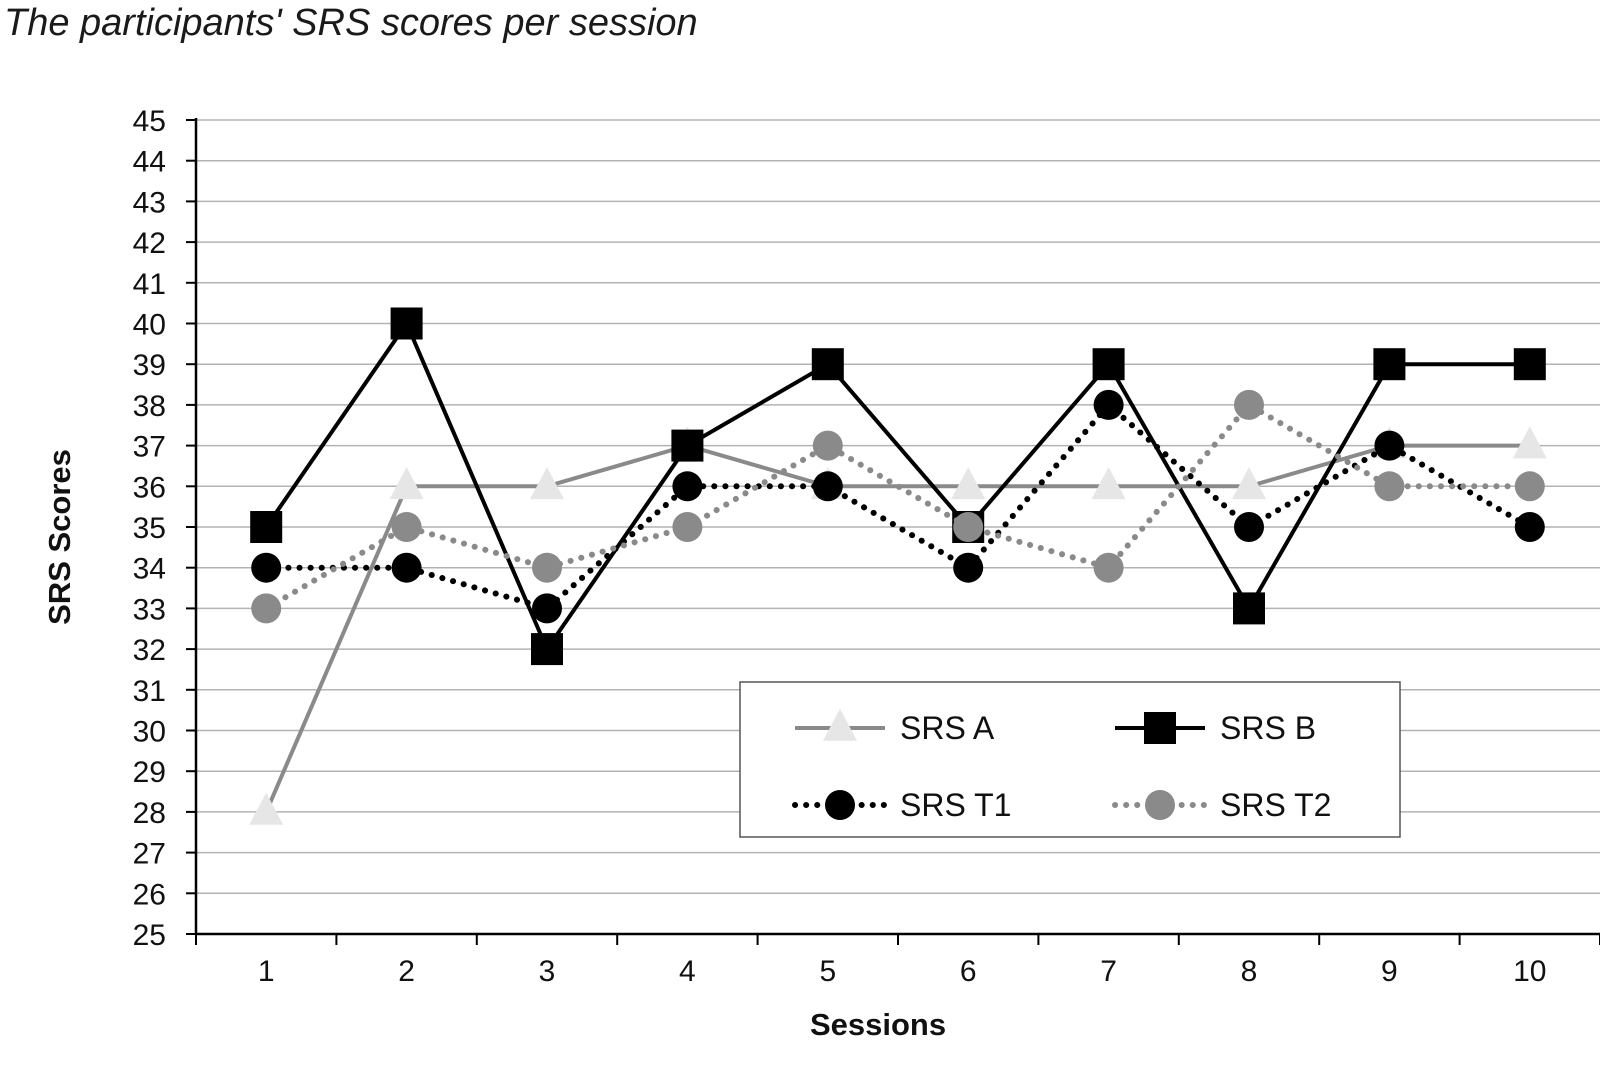 The image size is (1600, 1070). Describe the element at coordinates (149, 609) in the screenshot. I see `y-tick-label: 33` at that location.